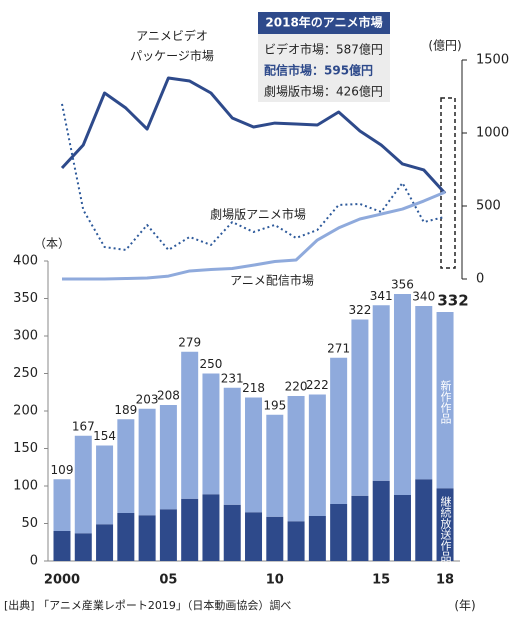  I want to click on y-axis-label: （本）, so click(52, 244).